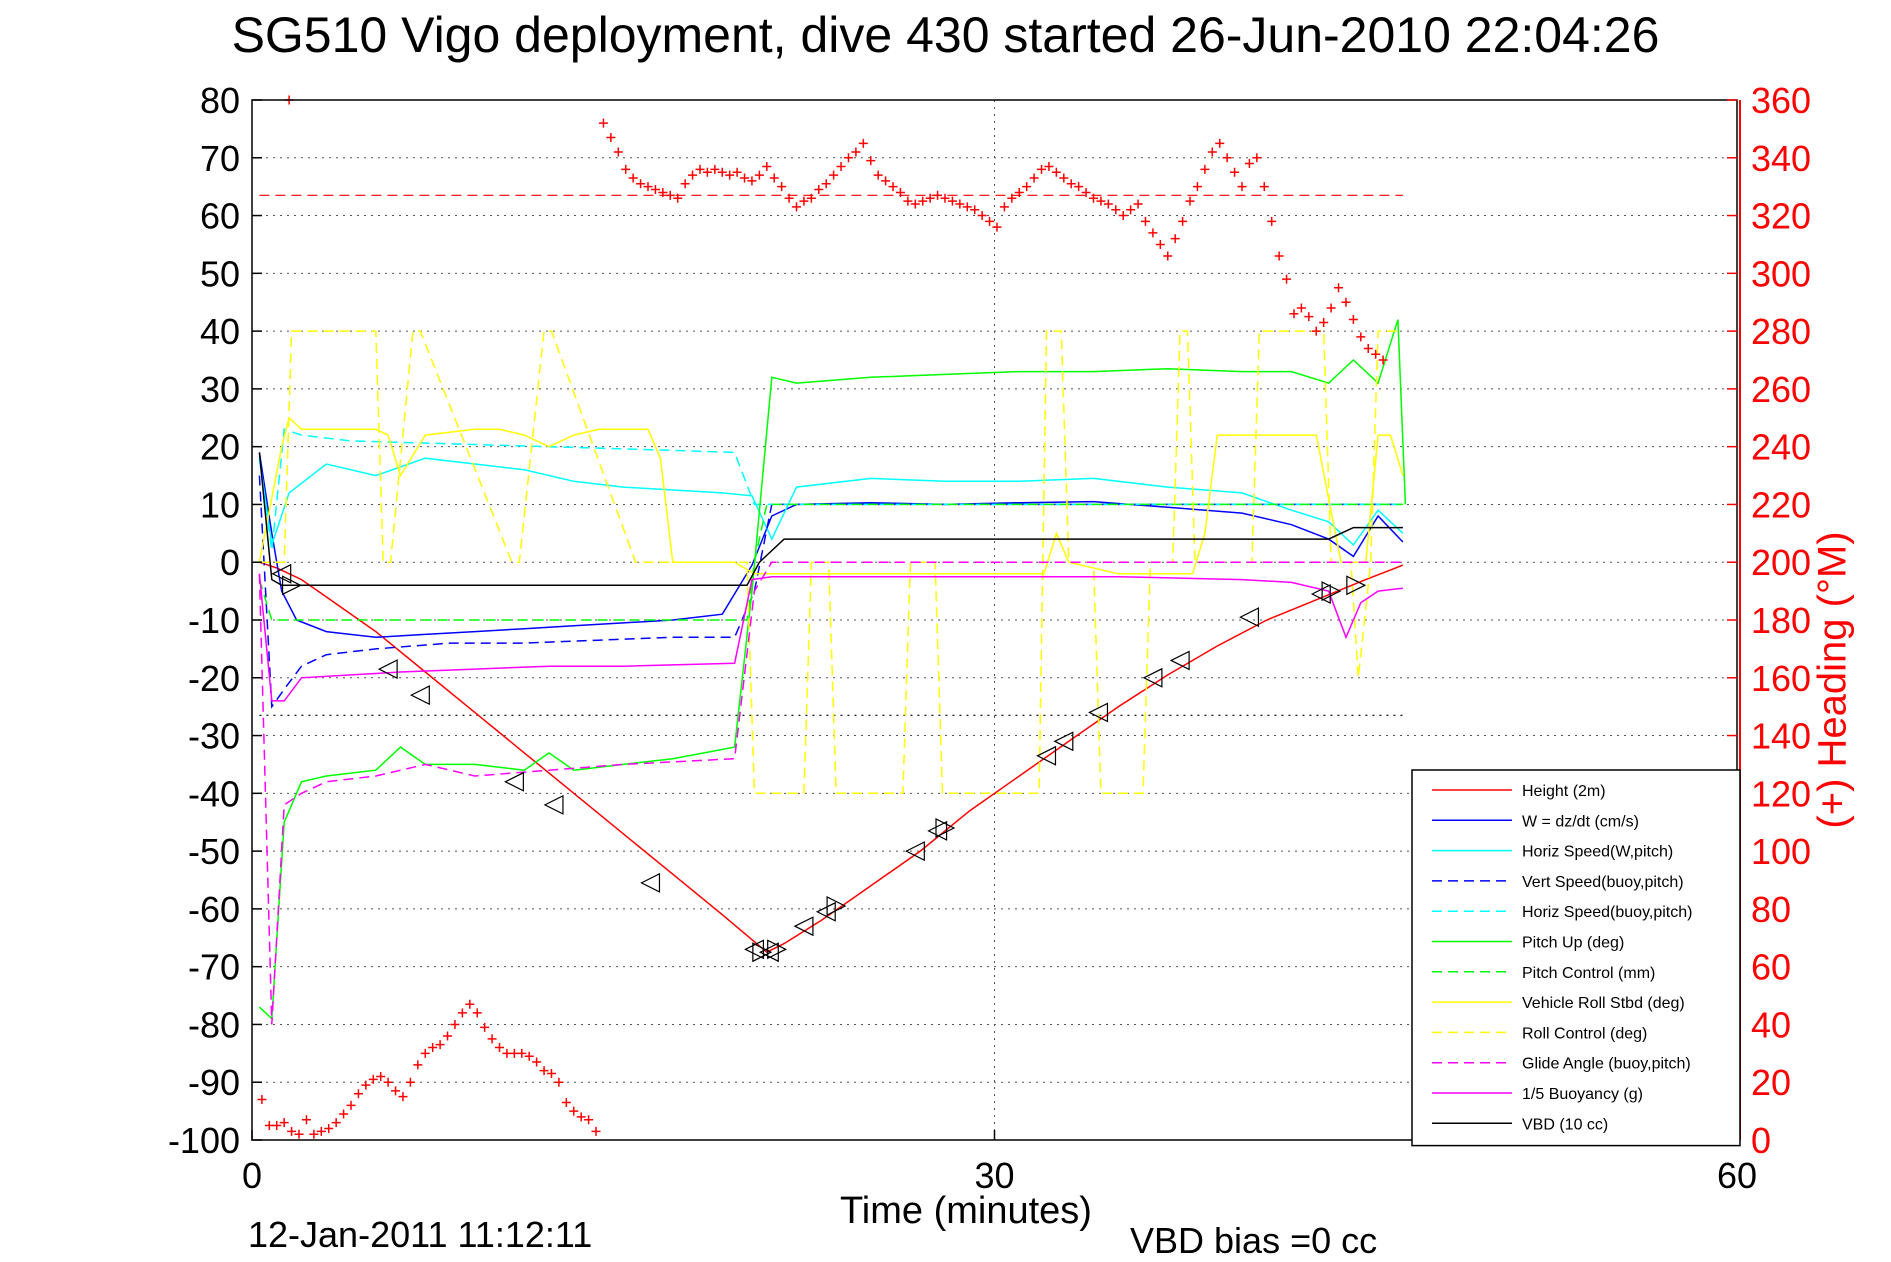 This screenshot has width=1891, height=1262. Describe the element at coordinates (1580, 821) in the screenshot. I see `legend-entry: W = dz/dt (cm/s)` at that location.